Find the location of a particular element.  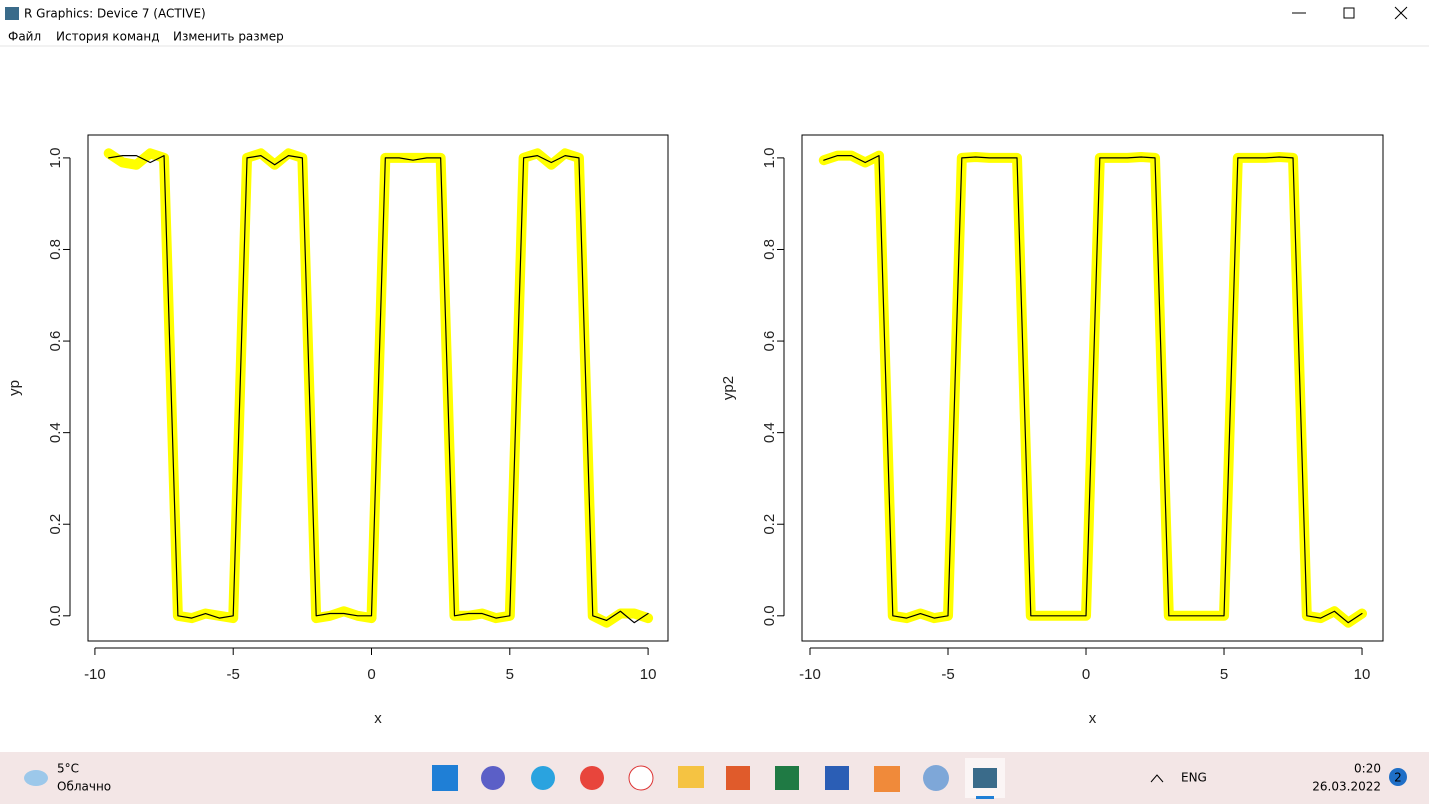

y-axis-label: yp2 is located at coordinates (728, 388).